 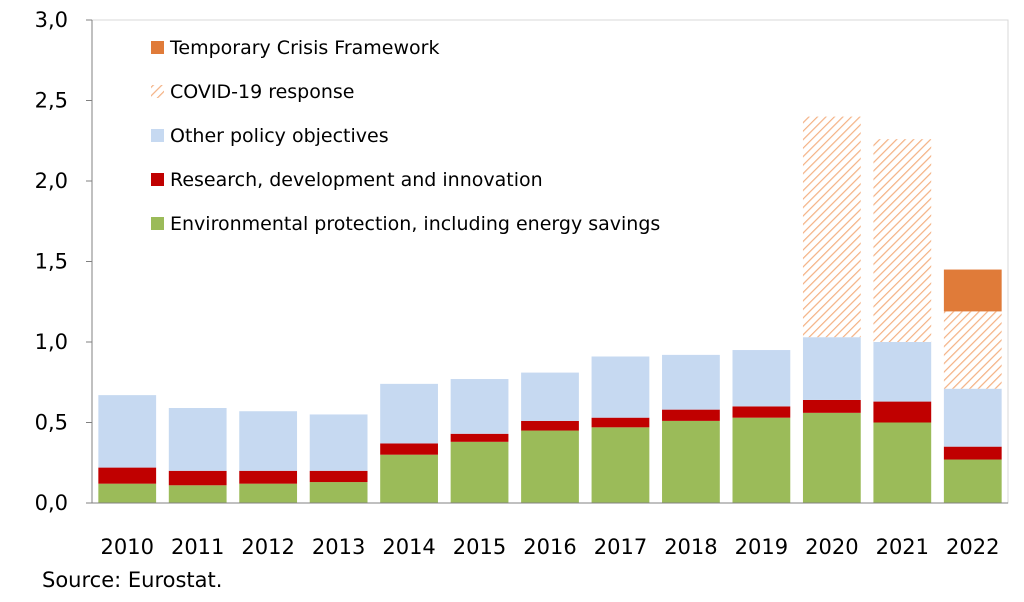 I want to click on legend-label: COVID-19 response, so click(x=262, y=92).